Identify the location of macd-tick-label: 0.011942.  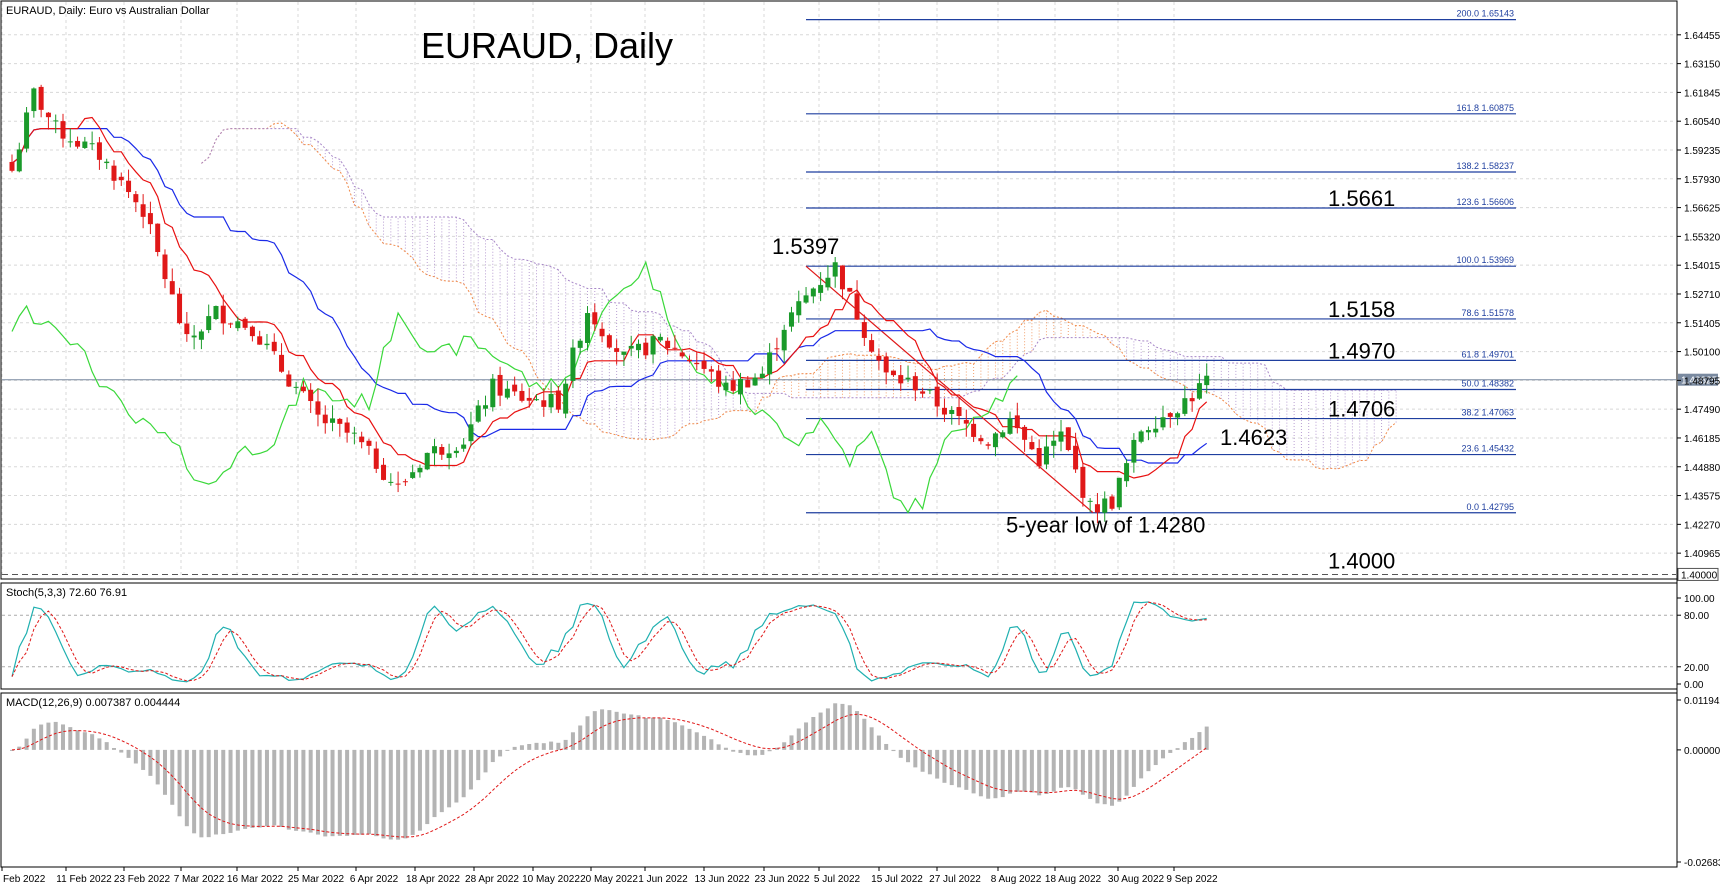
(1702, 701).